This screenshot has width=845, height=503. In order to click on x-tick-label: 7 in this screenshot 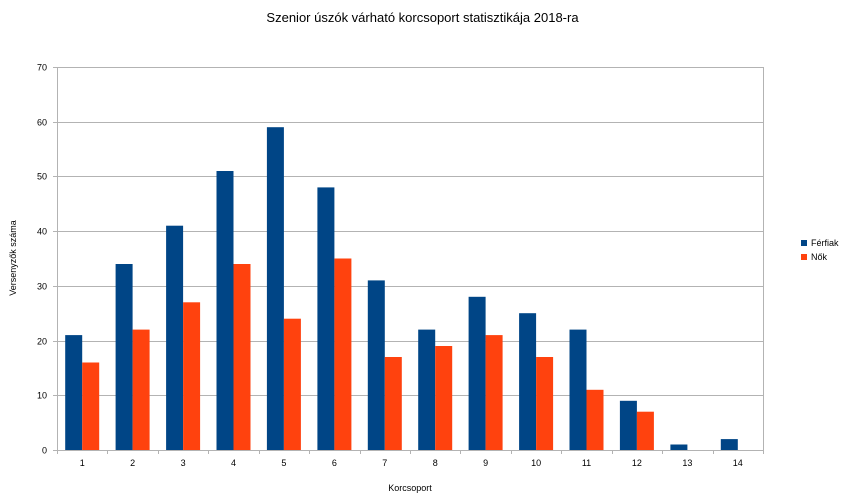, I will do `click(384, 463)`.